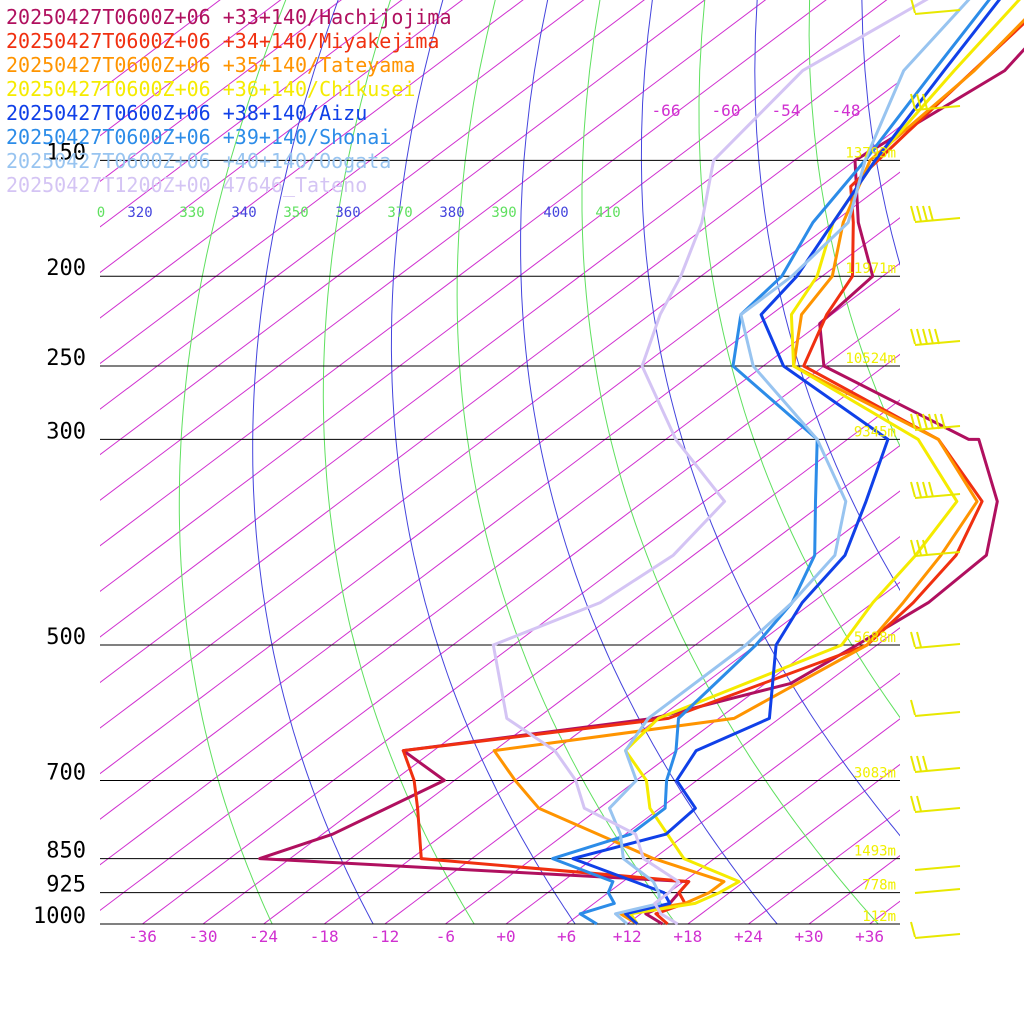 The image size is (1024, 1024). What do you see at coordinates (66, 358) in the screenshot?
I see `pressure-label: 250` at bounding box center [66, 358].